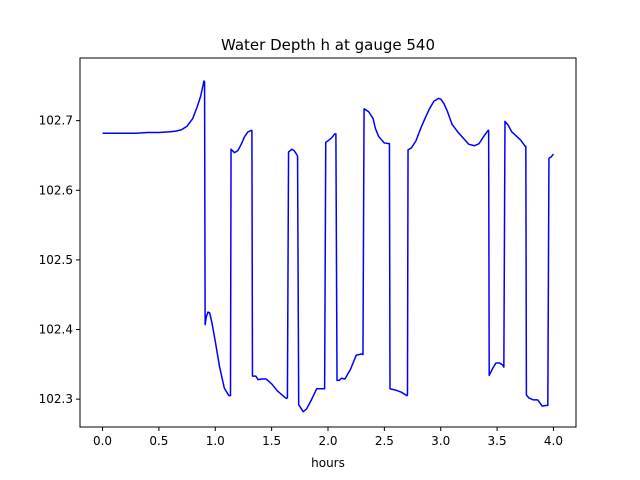  Describe the element at coordinates (56, 330) in the screenshot. I see `y-tick-label: 102.4` at that location.